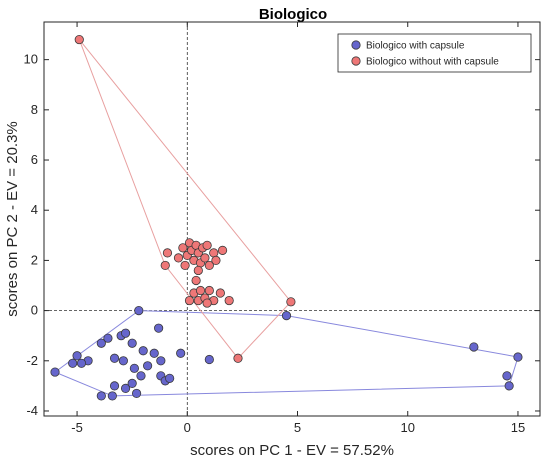 This screenshot has width=550, height=461. What do you see at coordinates (34, 109) in the screenshot?
I see `y-tick-label: 8` at bounding box center [34, 109].